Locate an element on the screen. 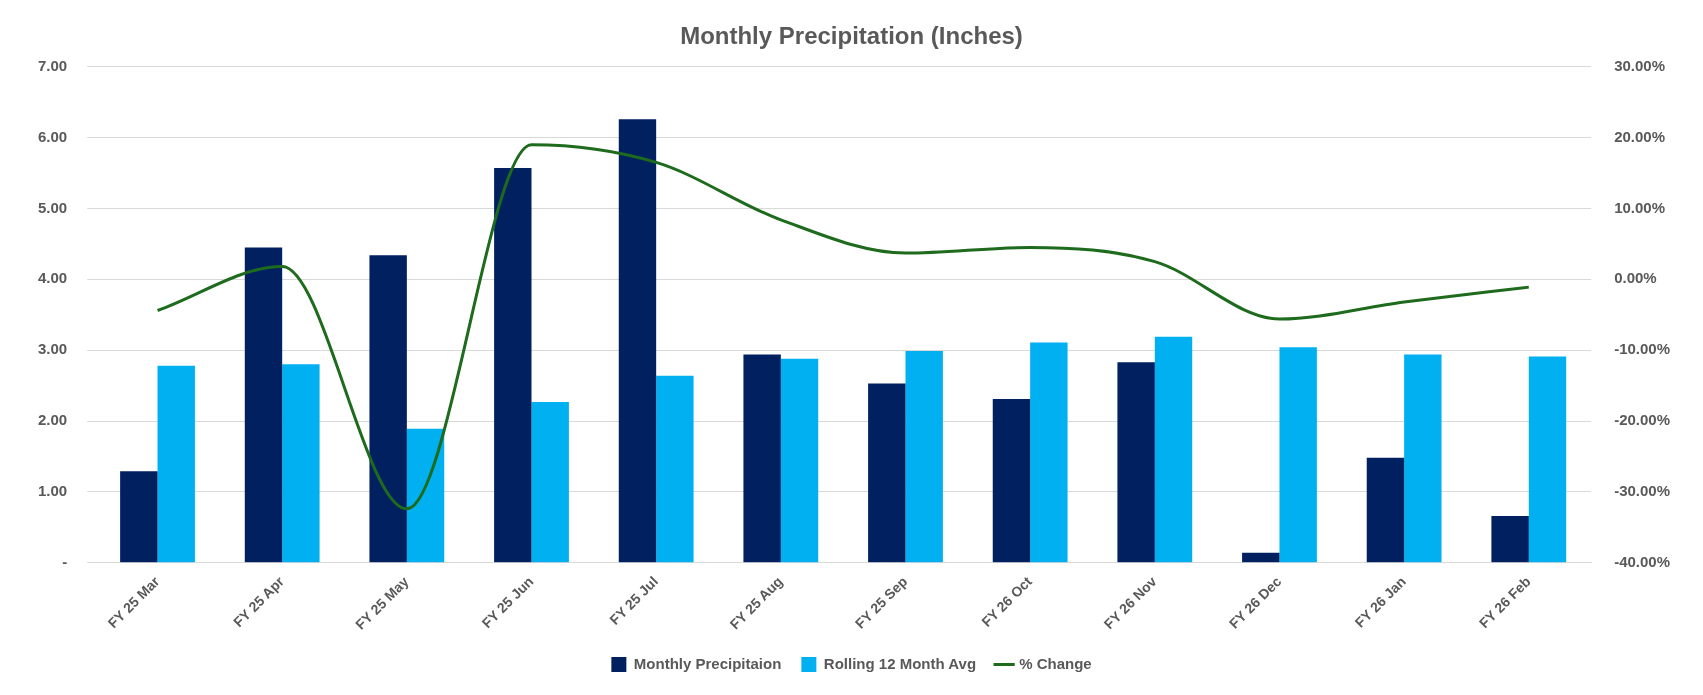 Image resolution: width=1703 pixels, height=695 pixels. y2-tick-label: -20.00% is located at coordinates (1642, 420).